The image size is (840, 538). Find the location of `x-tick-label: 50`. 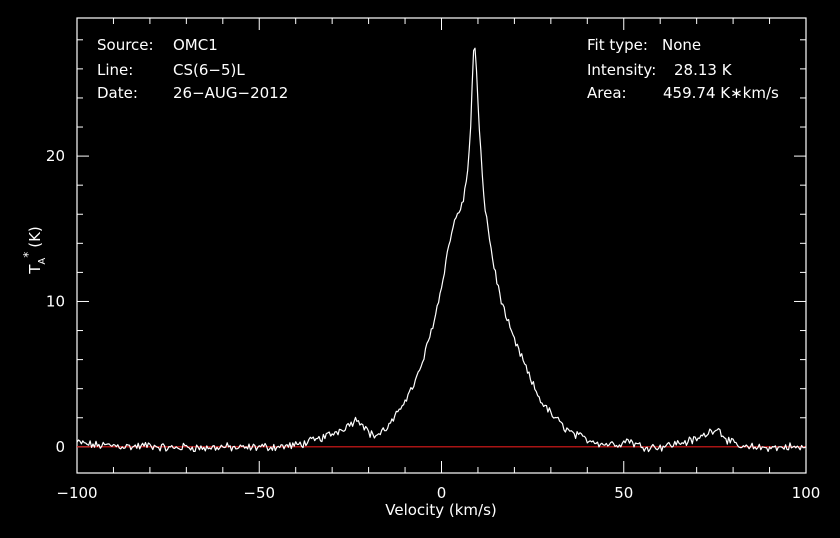

x-tick-label: 50 is located at coordinates (623, 493).